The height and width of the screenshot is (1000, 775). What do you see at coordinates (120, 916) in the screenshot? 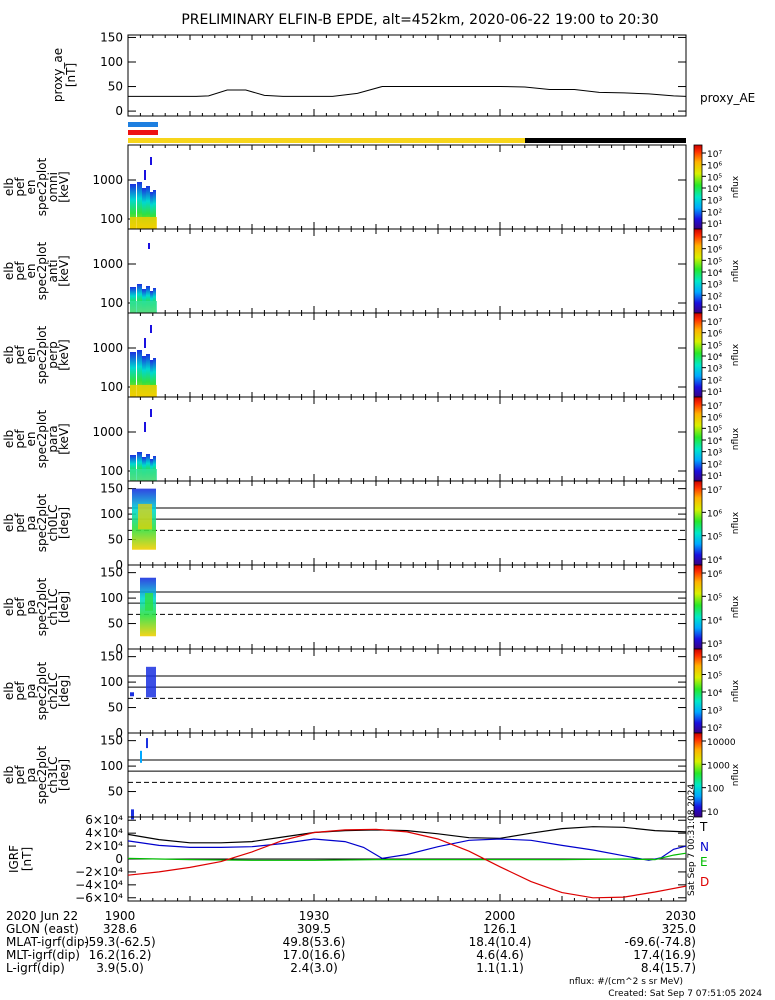
I see `ephemeris-value: 1900` at bounding box center [120, 916].